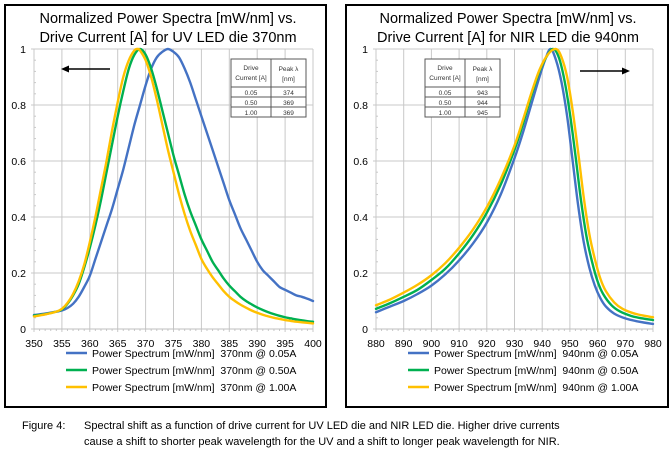 The image size is (672, 465). I want to click on nir-chart-title-line-2: Drive Current [A] for NIR LED die 940nm, so click(508, 38).